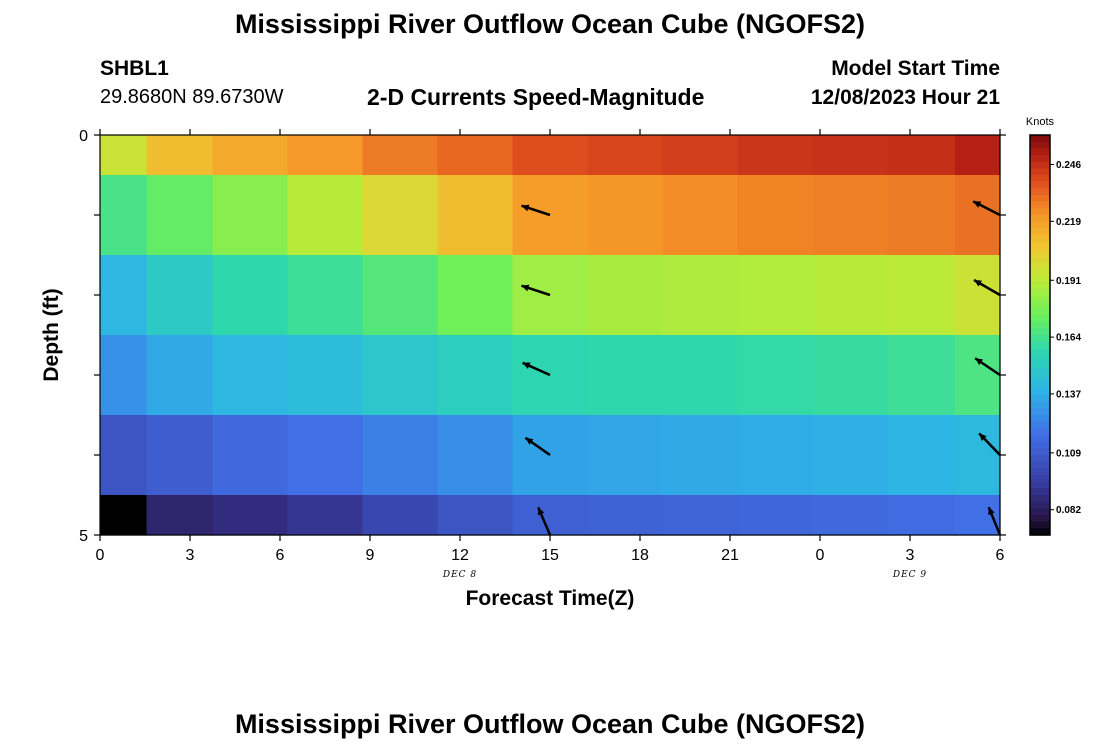  I want to click on colorbar-frame, so click(1040, 335).